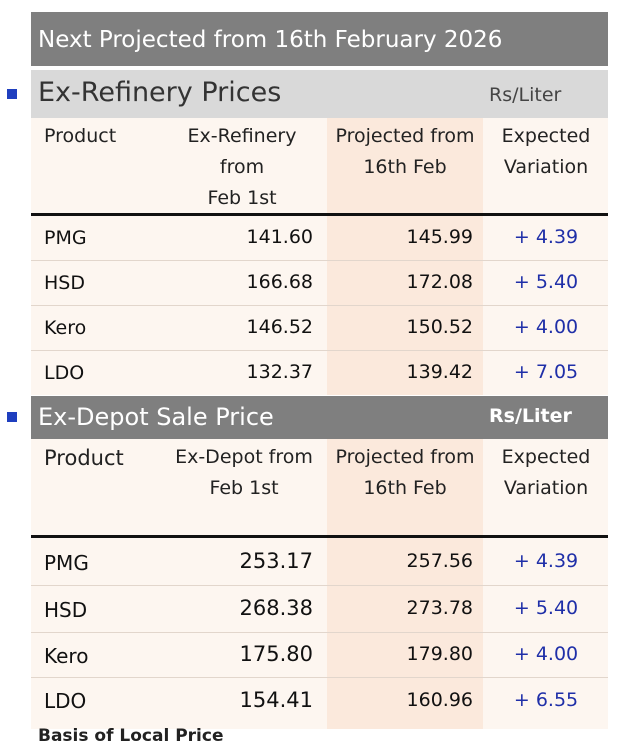  What do you see at coordinates (546, 700) in the screenshot?
I see `variation-value: + 6.55` at bounding box center [546, 700].